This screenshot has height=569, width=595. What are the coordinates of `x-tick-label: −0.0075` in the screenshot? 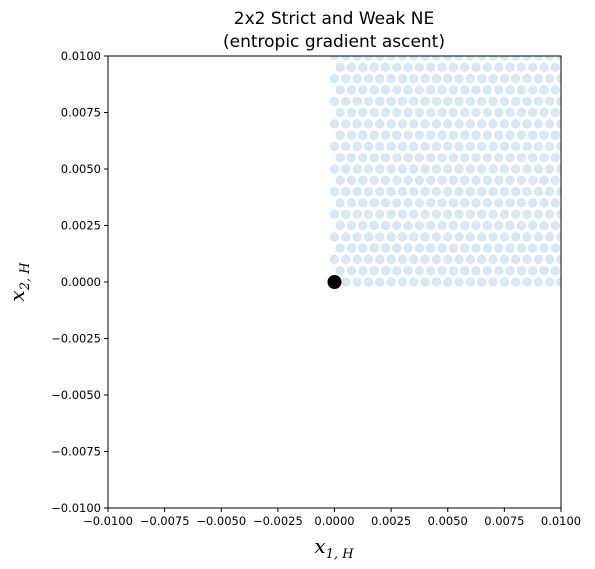 It's located at (165, 521).